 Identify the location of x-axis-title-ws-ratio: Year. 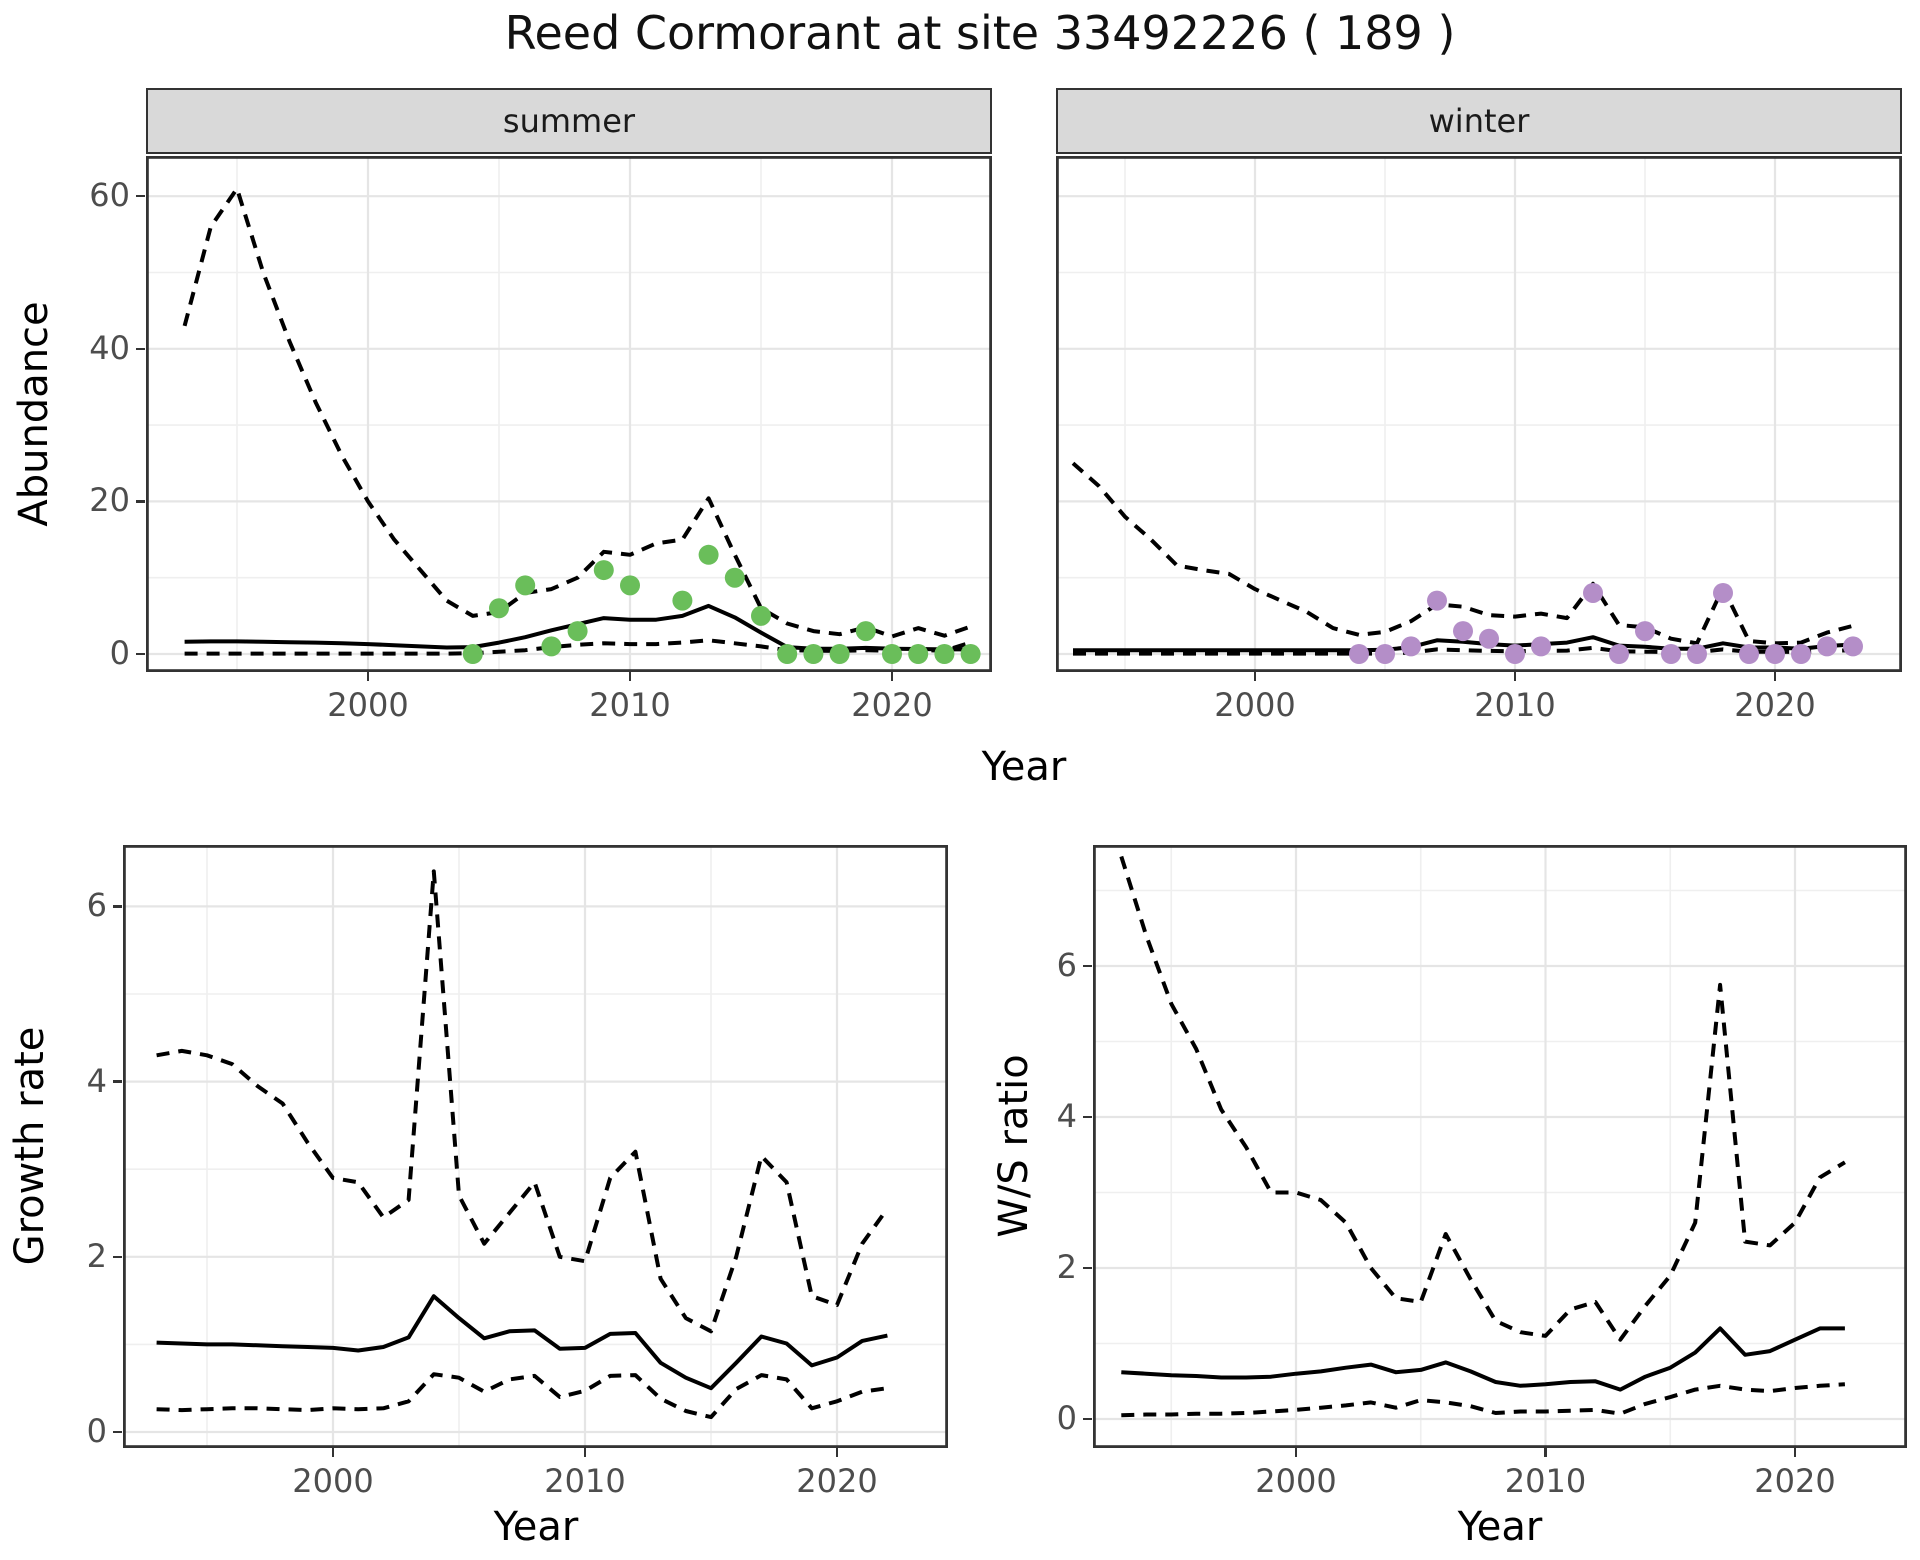
(1500, 1527).